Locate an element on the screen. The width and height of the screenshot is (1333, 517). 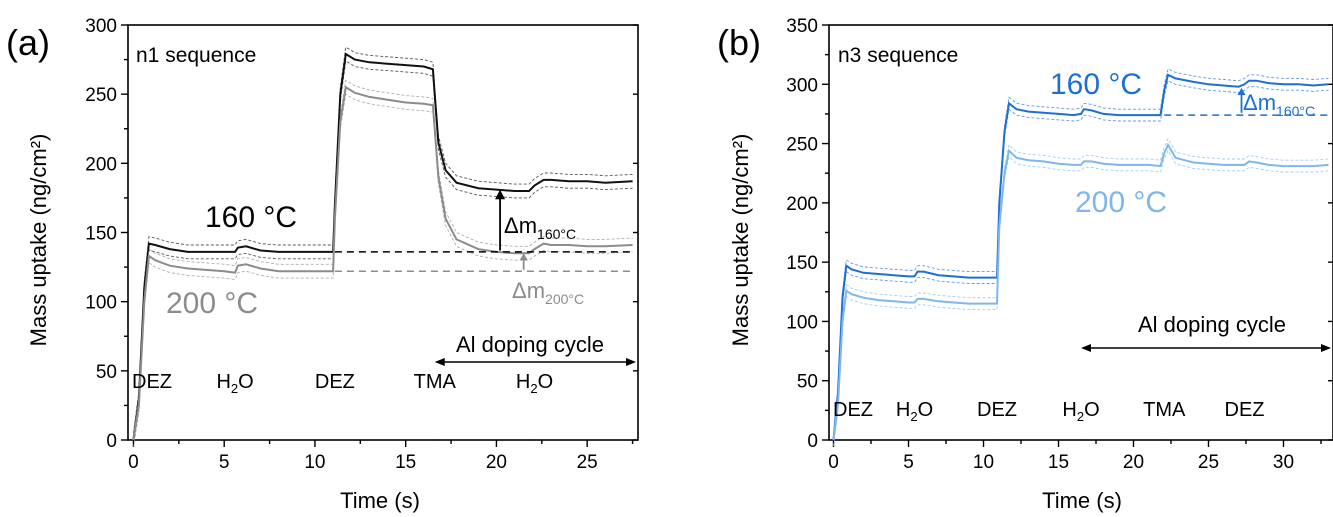
precursor-label-tail-a-4: O is located at coordinates (546, 382).